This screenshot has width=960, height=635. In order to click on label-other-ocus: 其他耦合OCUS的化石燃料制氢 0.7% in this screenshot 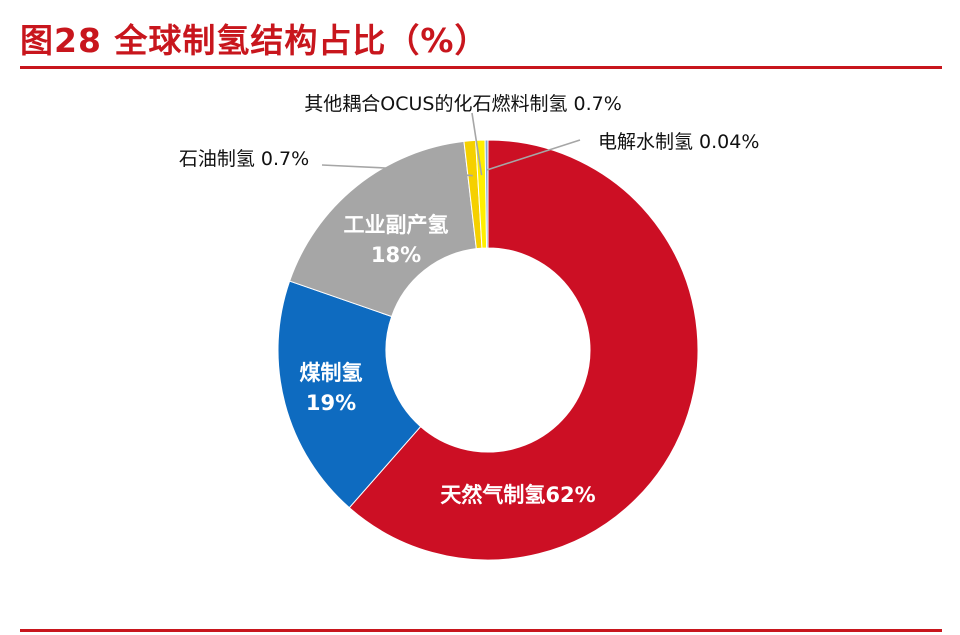, I will do `click(463, 104)`.